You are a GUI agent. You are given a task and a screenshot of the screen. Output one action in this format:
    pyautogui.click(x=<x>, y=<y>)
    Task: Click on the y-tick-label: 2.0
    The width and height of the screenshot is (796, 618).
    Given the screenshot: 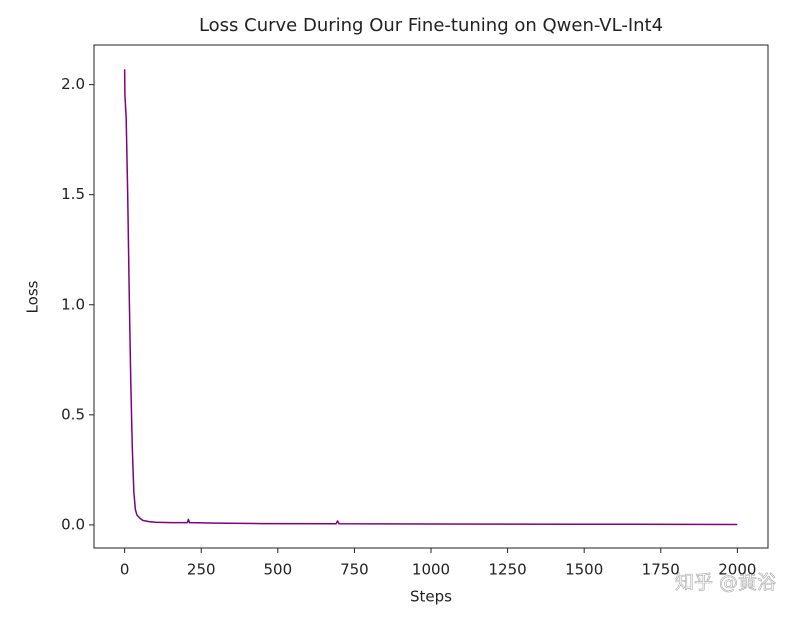 What is the action you would take?
    pyautogui.click(x=73, y=84)
    